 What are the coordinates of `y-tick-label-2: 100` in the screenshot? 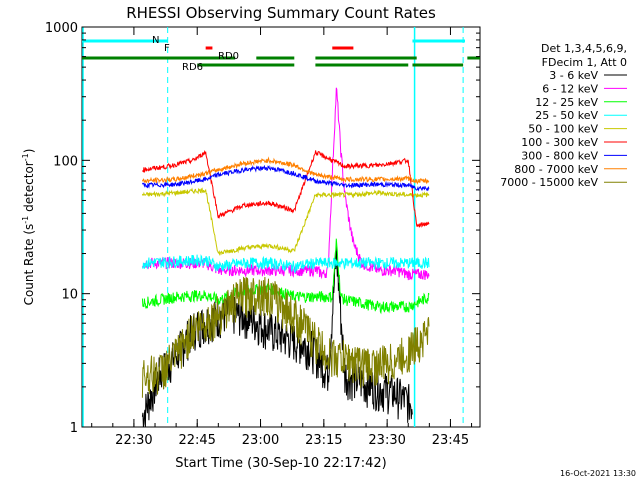 It's located at (65, 161).